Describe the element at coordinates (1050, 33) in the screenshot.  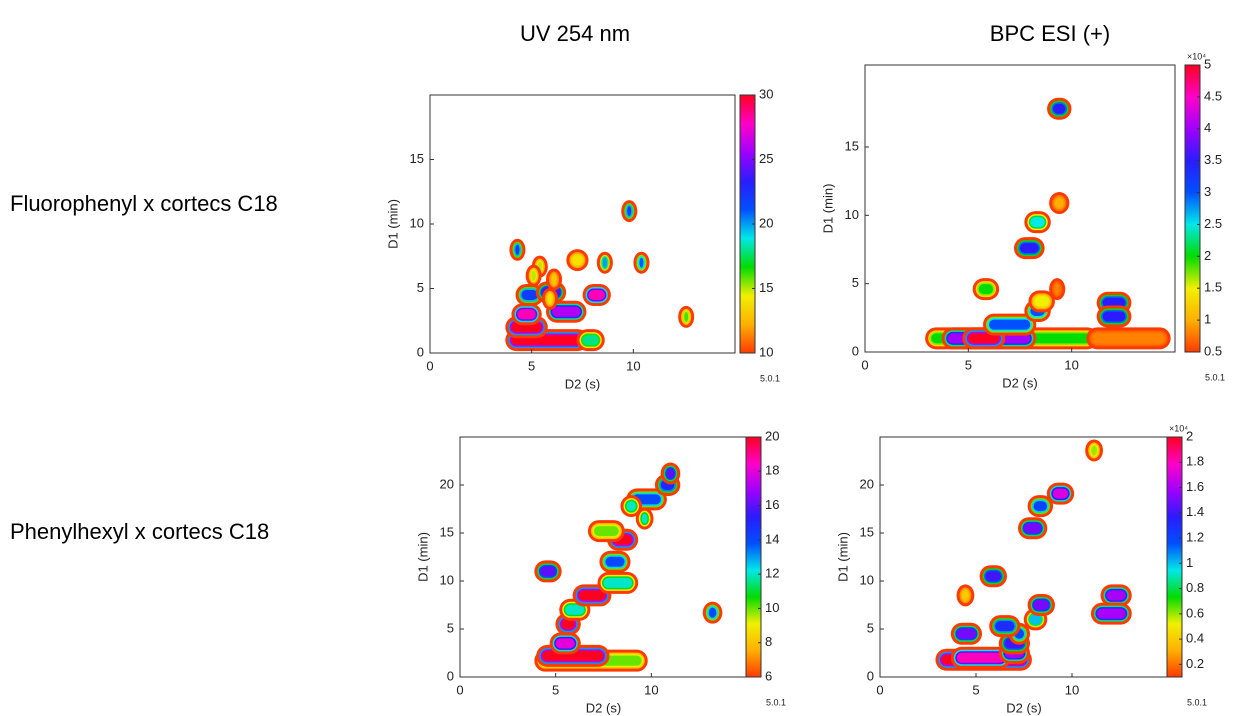
I see `column-title: BPC ESI (+)` at that location.